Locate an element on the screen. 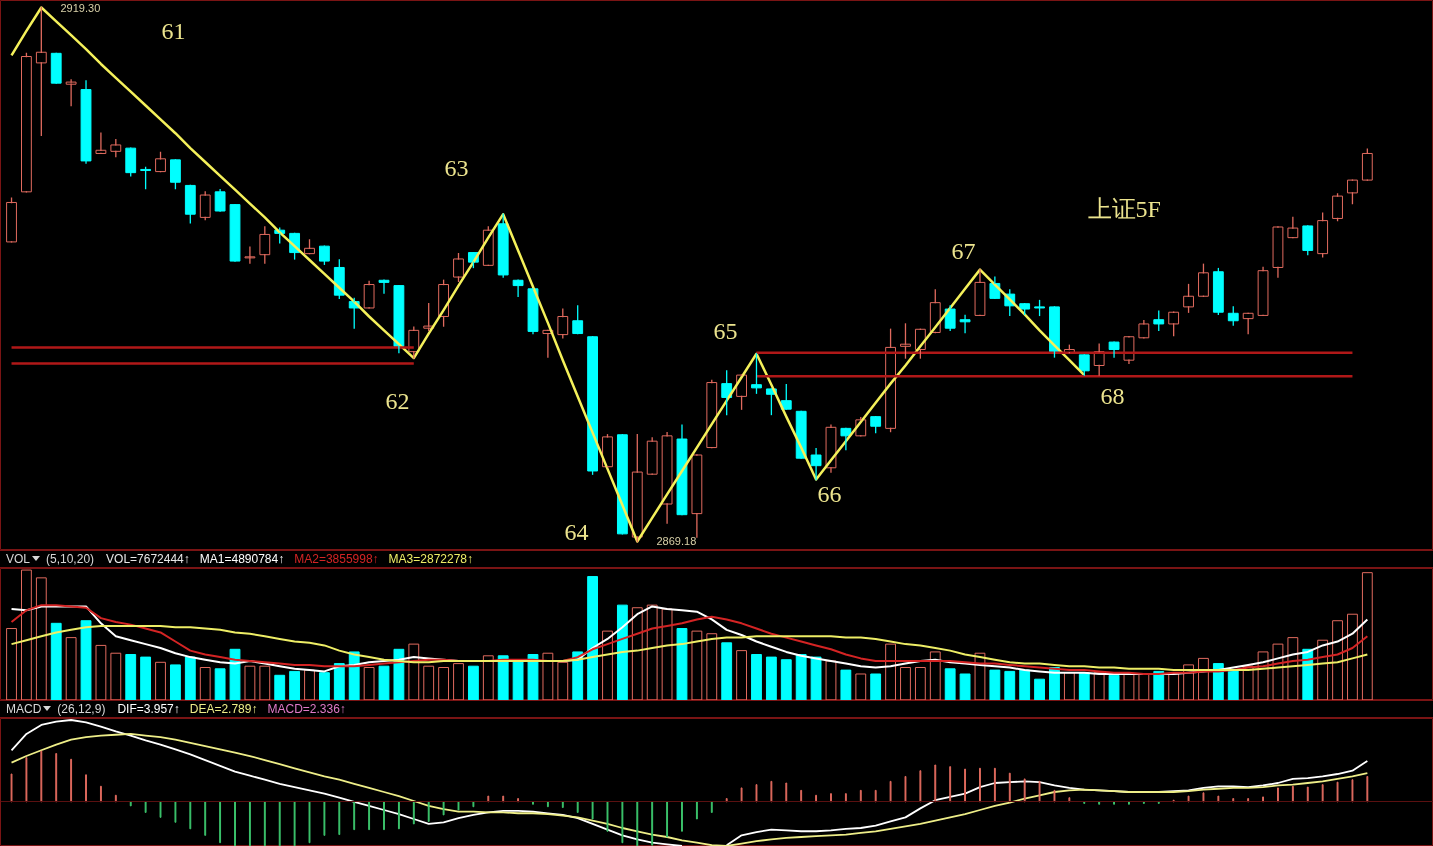 The height and width of the screenshot is (846, 1433). annotation: 61 is located at coordinates (173, 31).